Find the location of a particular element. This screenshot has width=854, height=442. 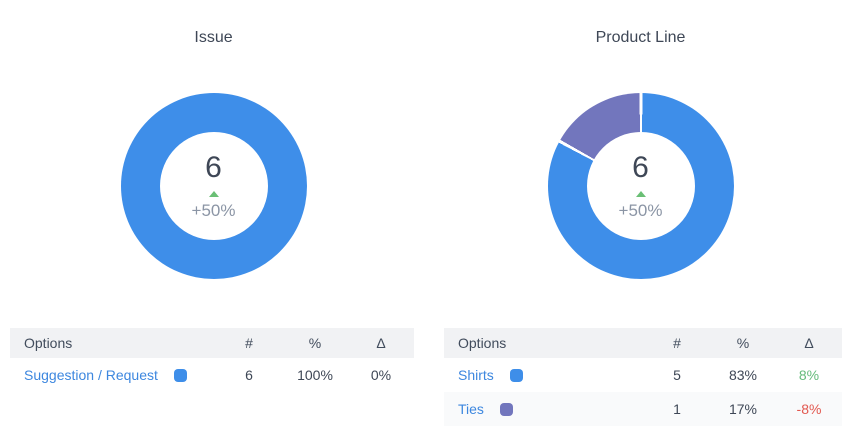

table-row-shirts: Shirts 5 83% 8% is located at coordinates (643, 375).